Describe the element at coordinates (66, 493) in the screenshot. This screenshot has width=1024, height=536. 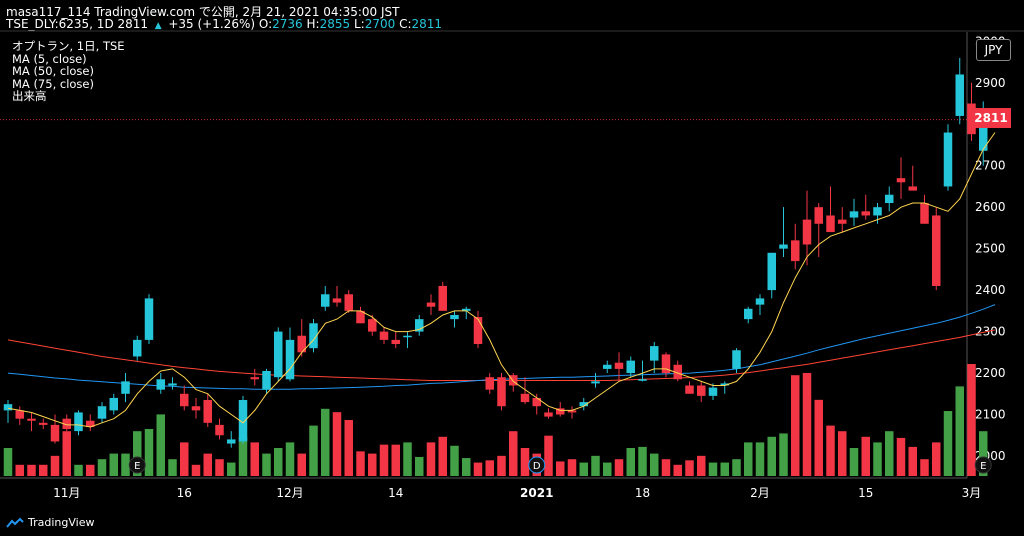
I see `x-tick-label: 11月` at that location.